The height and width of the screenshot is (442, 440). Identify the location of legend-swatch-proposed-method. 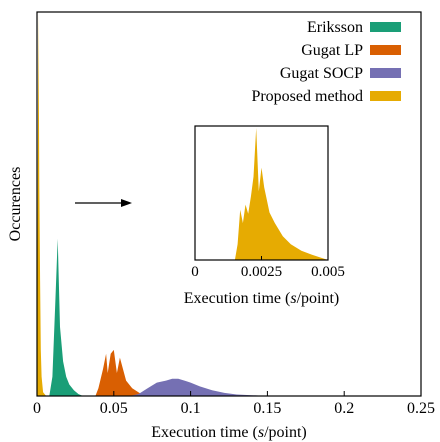
(385, 96).